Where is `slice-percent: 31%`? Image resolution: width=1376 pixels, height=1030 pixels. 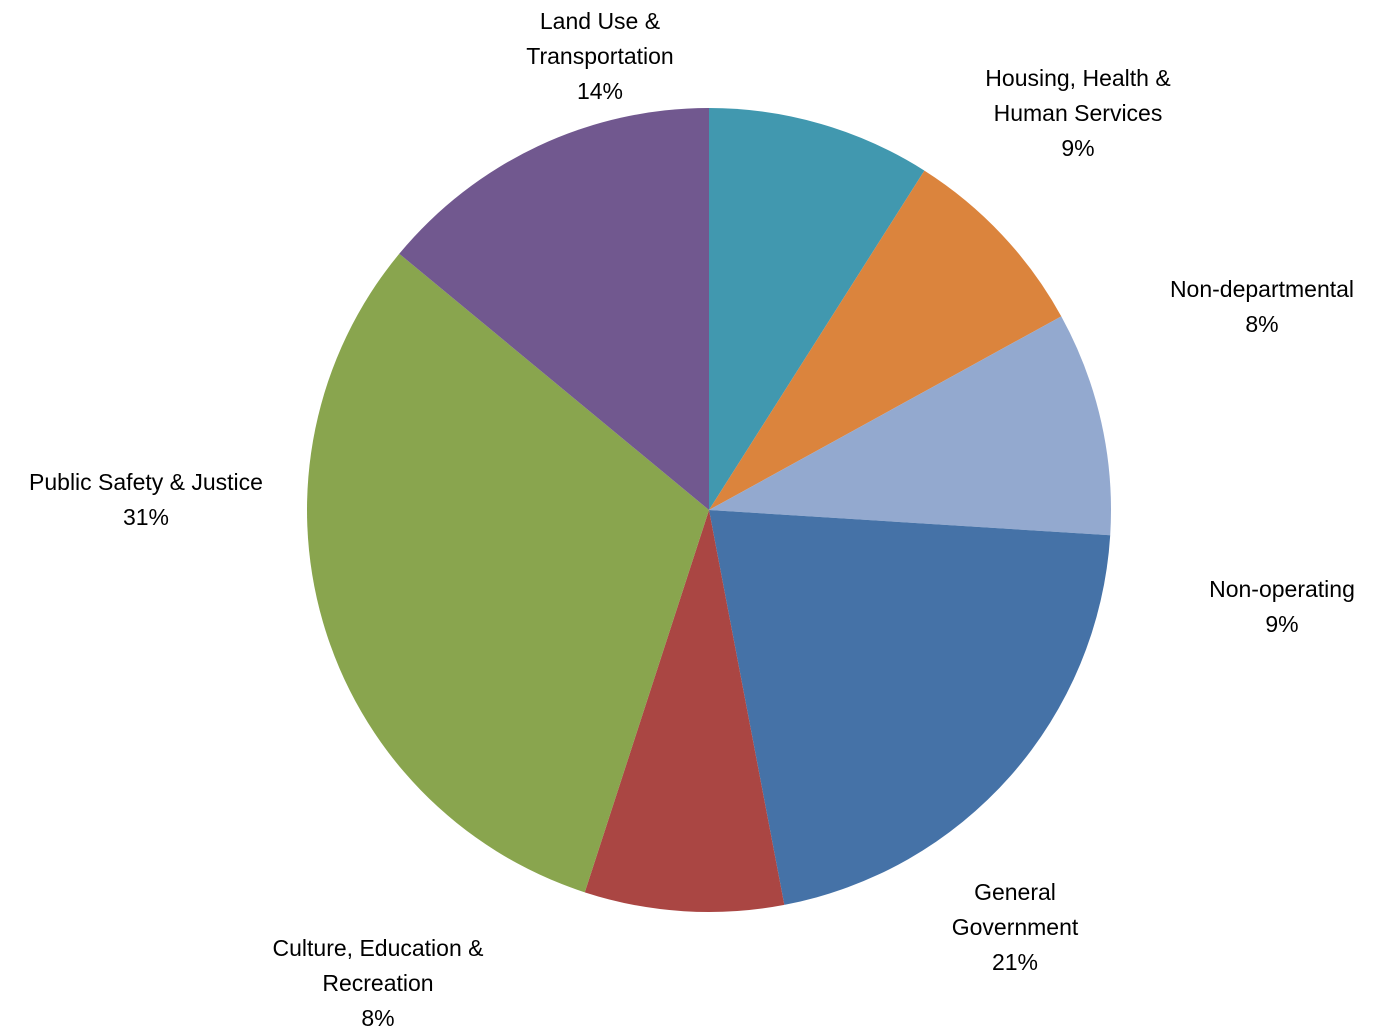 slice-percent: 31% is located at coordinates (146, 517).